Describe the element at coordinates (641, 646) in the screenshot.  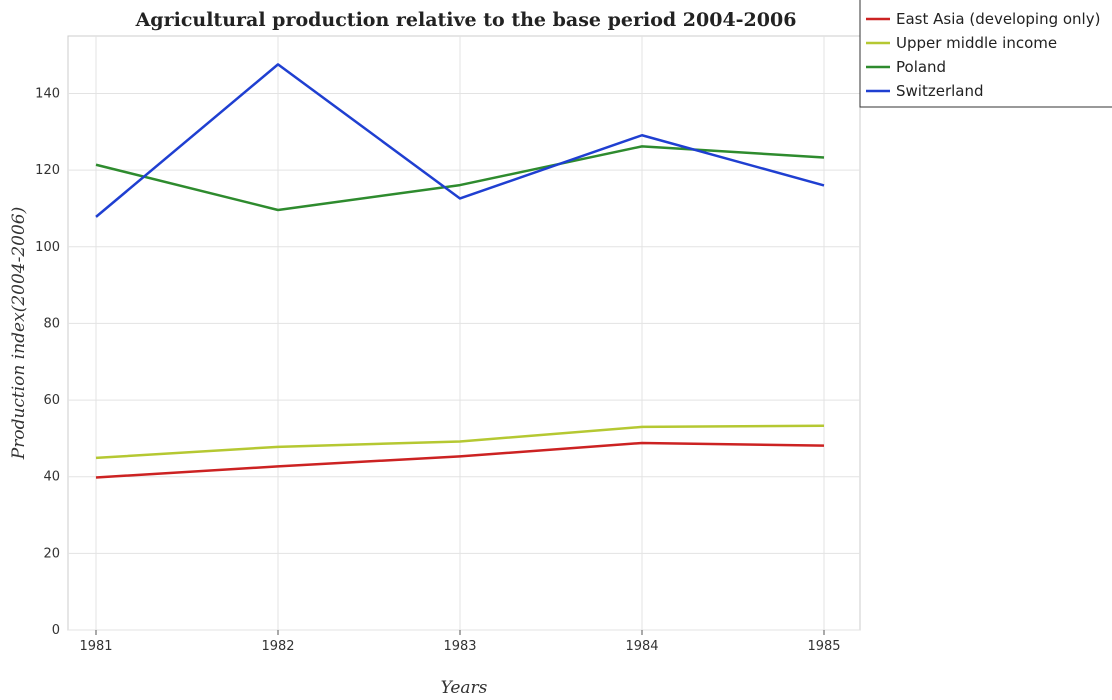
I see `x-tick-label: 1984` at that location.